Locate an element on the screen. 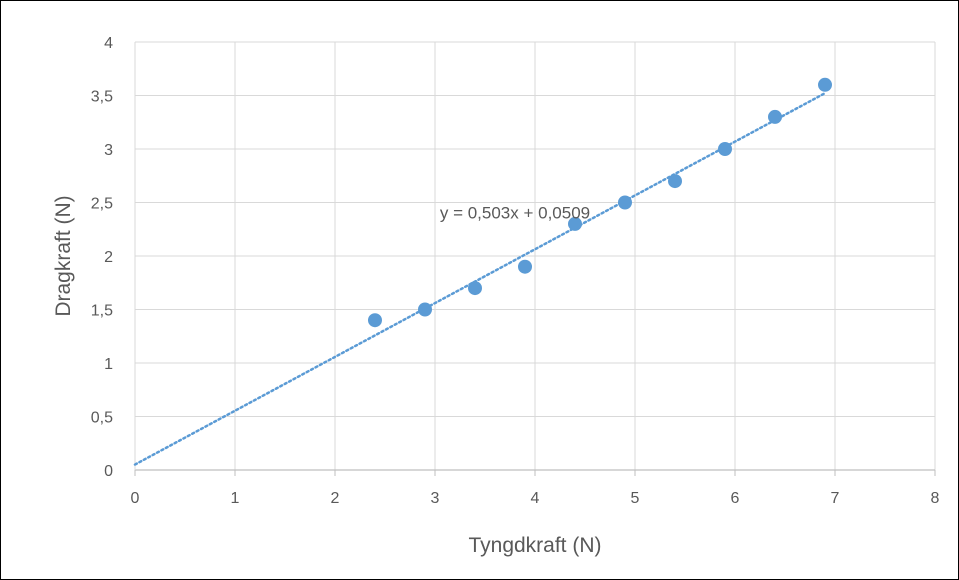 The width and height of the screenshot is (959, 580). y-tick-label: 1 is located at coordinates (108, 364).